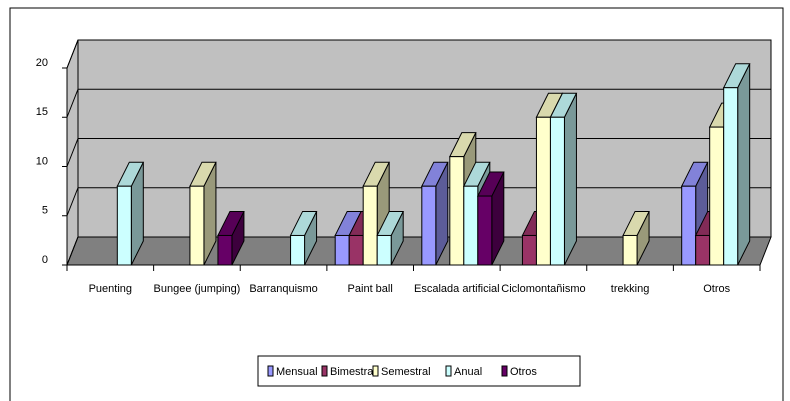 This screenshot has width=790, height=401. Describe the element at coordinates (45, 211) in the screenshot. I see `y-tick-label: 5` at that location.